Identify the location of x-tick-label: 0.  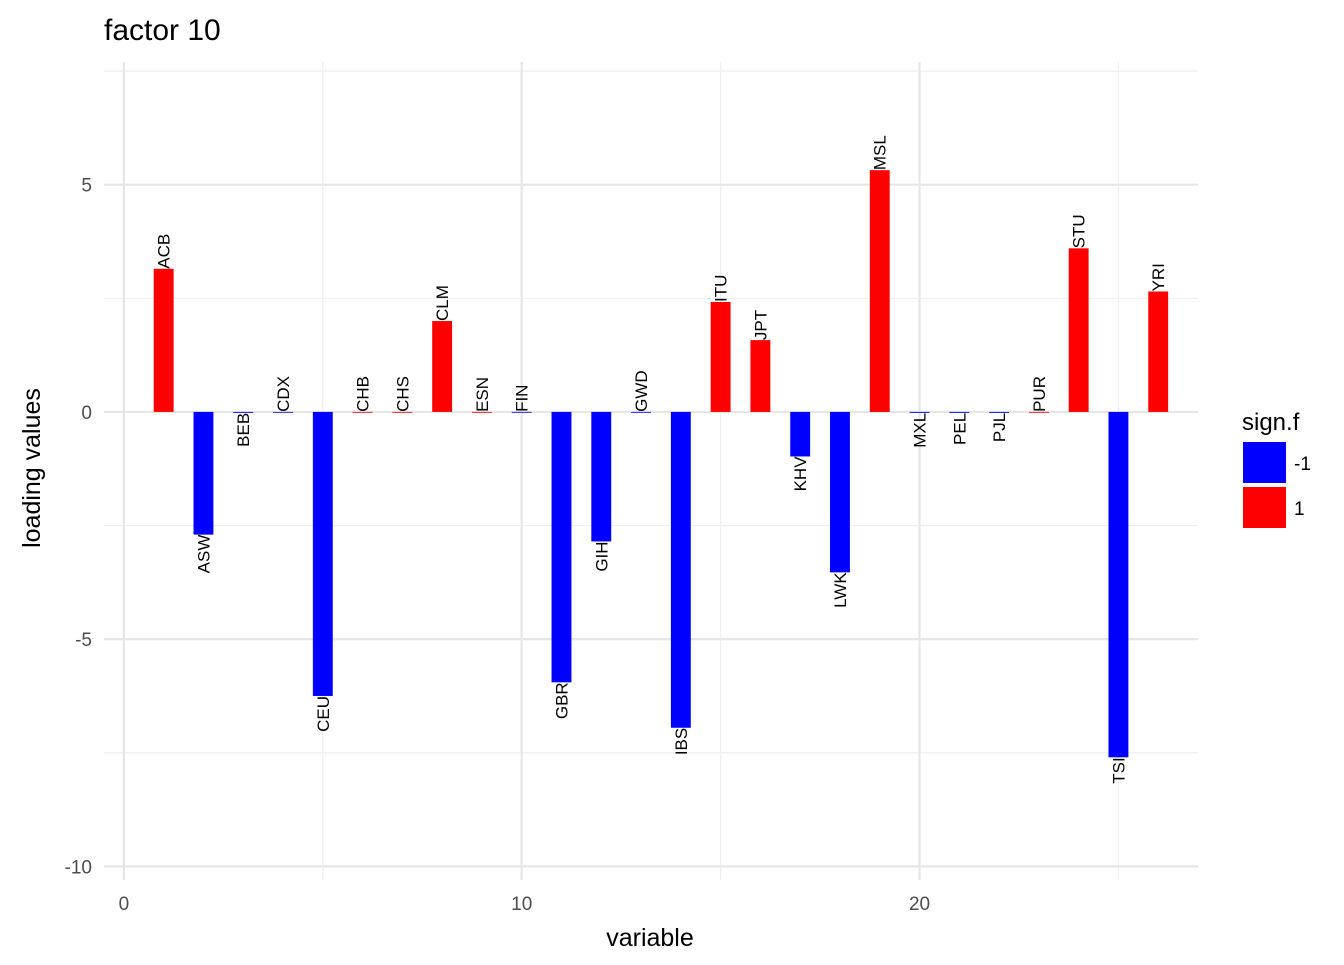
(124, 904).